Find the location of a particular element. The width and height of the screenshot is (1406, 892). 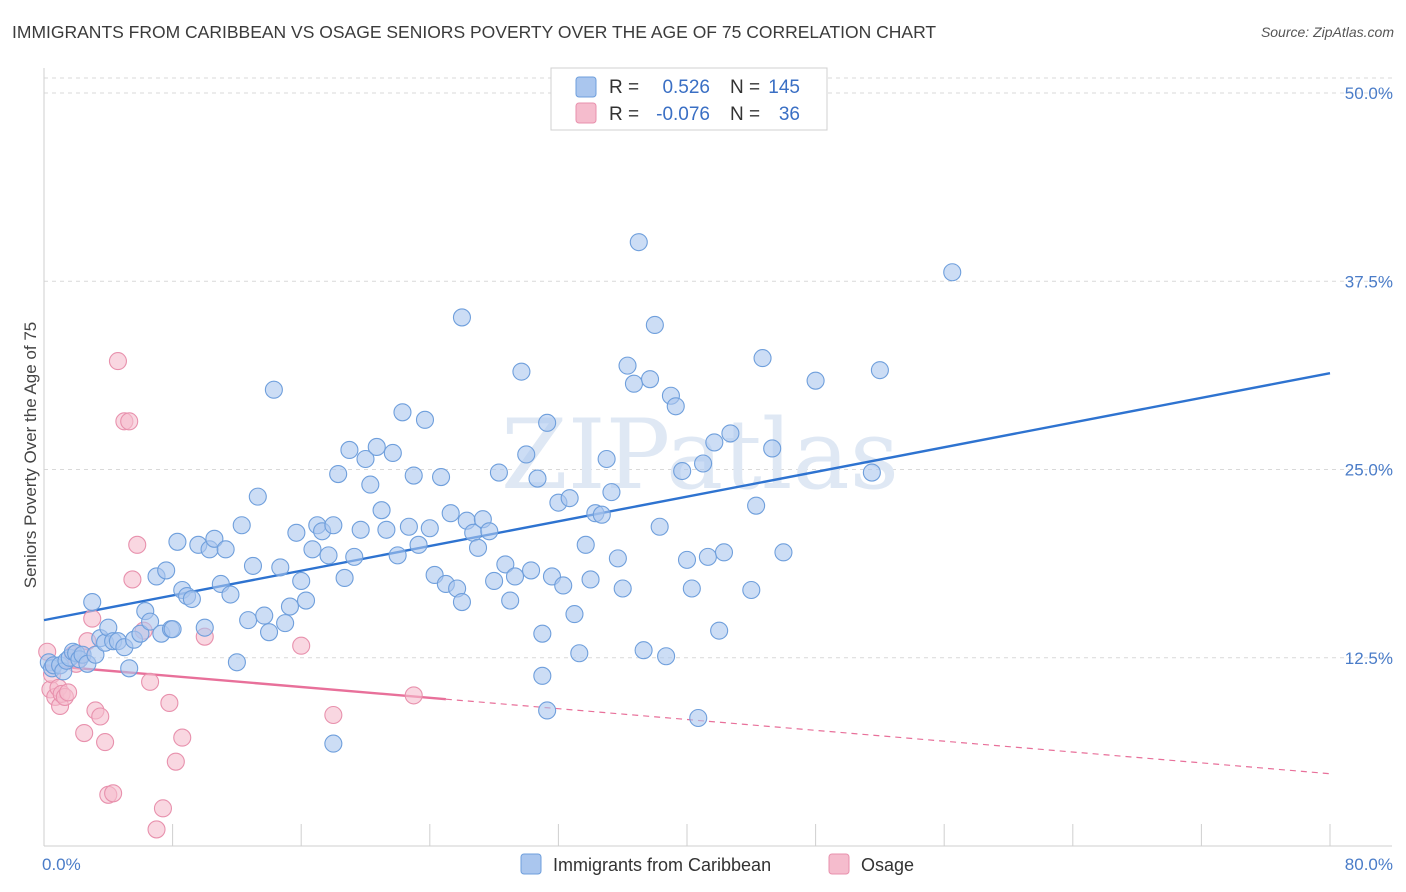

legend-box is located at coordinates (689, 99).